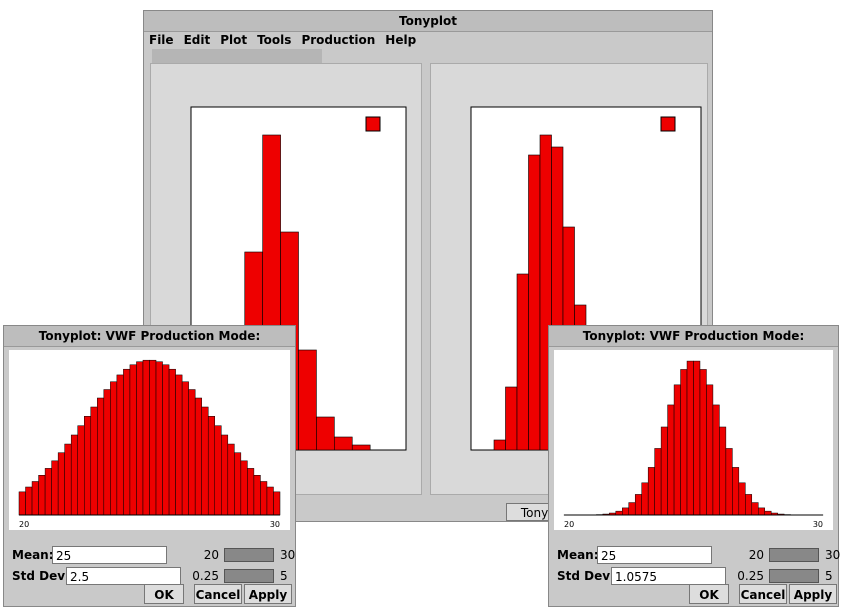 The height and width of the screenshot is (612, 841). What do you see at coordinates (401, 40) in the screenshot?
I see `menu-item: Help` at bounding box center [401, 40].